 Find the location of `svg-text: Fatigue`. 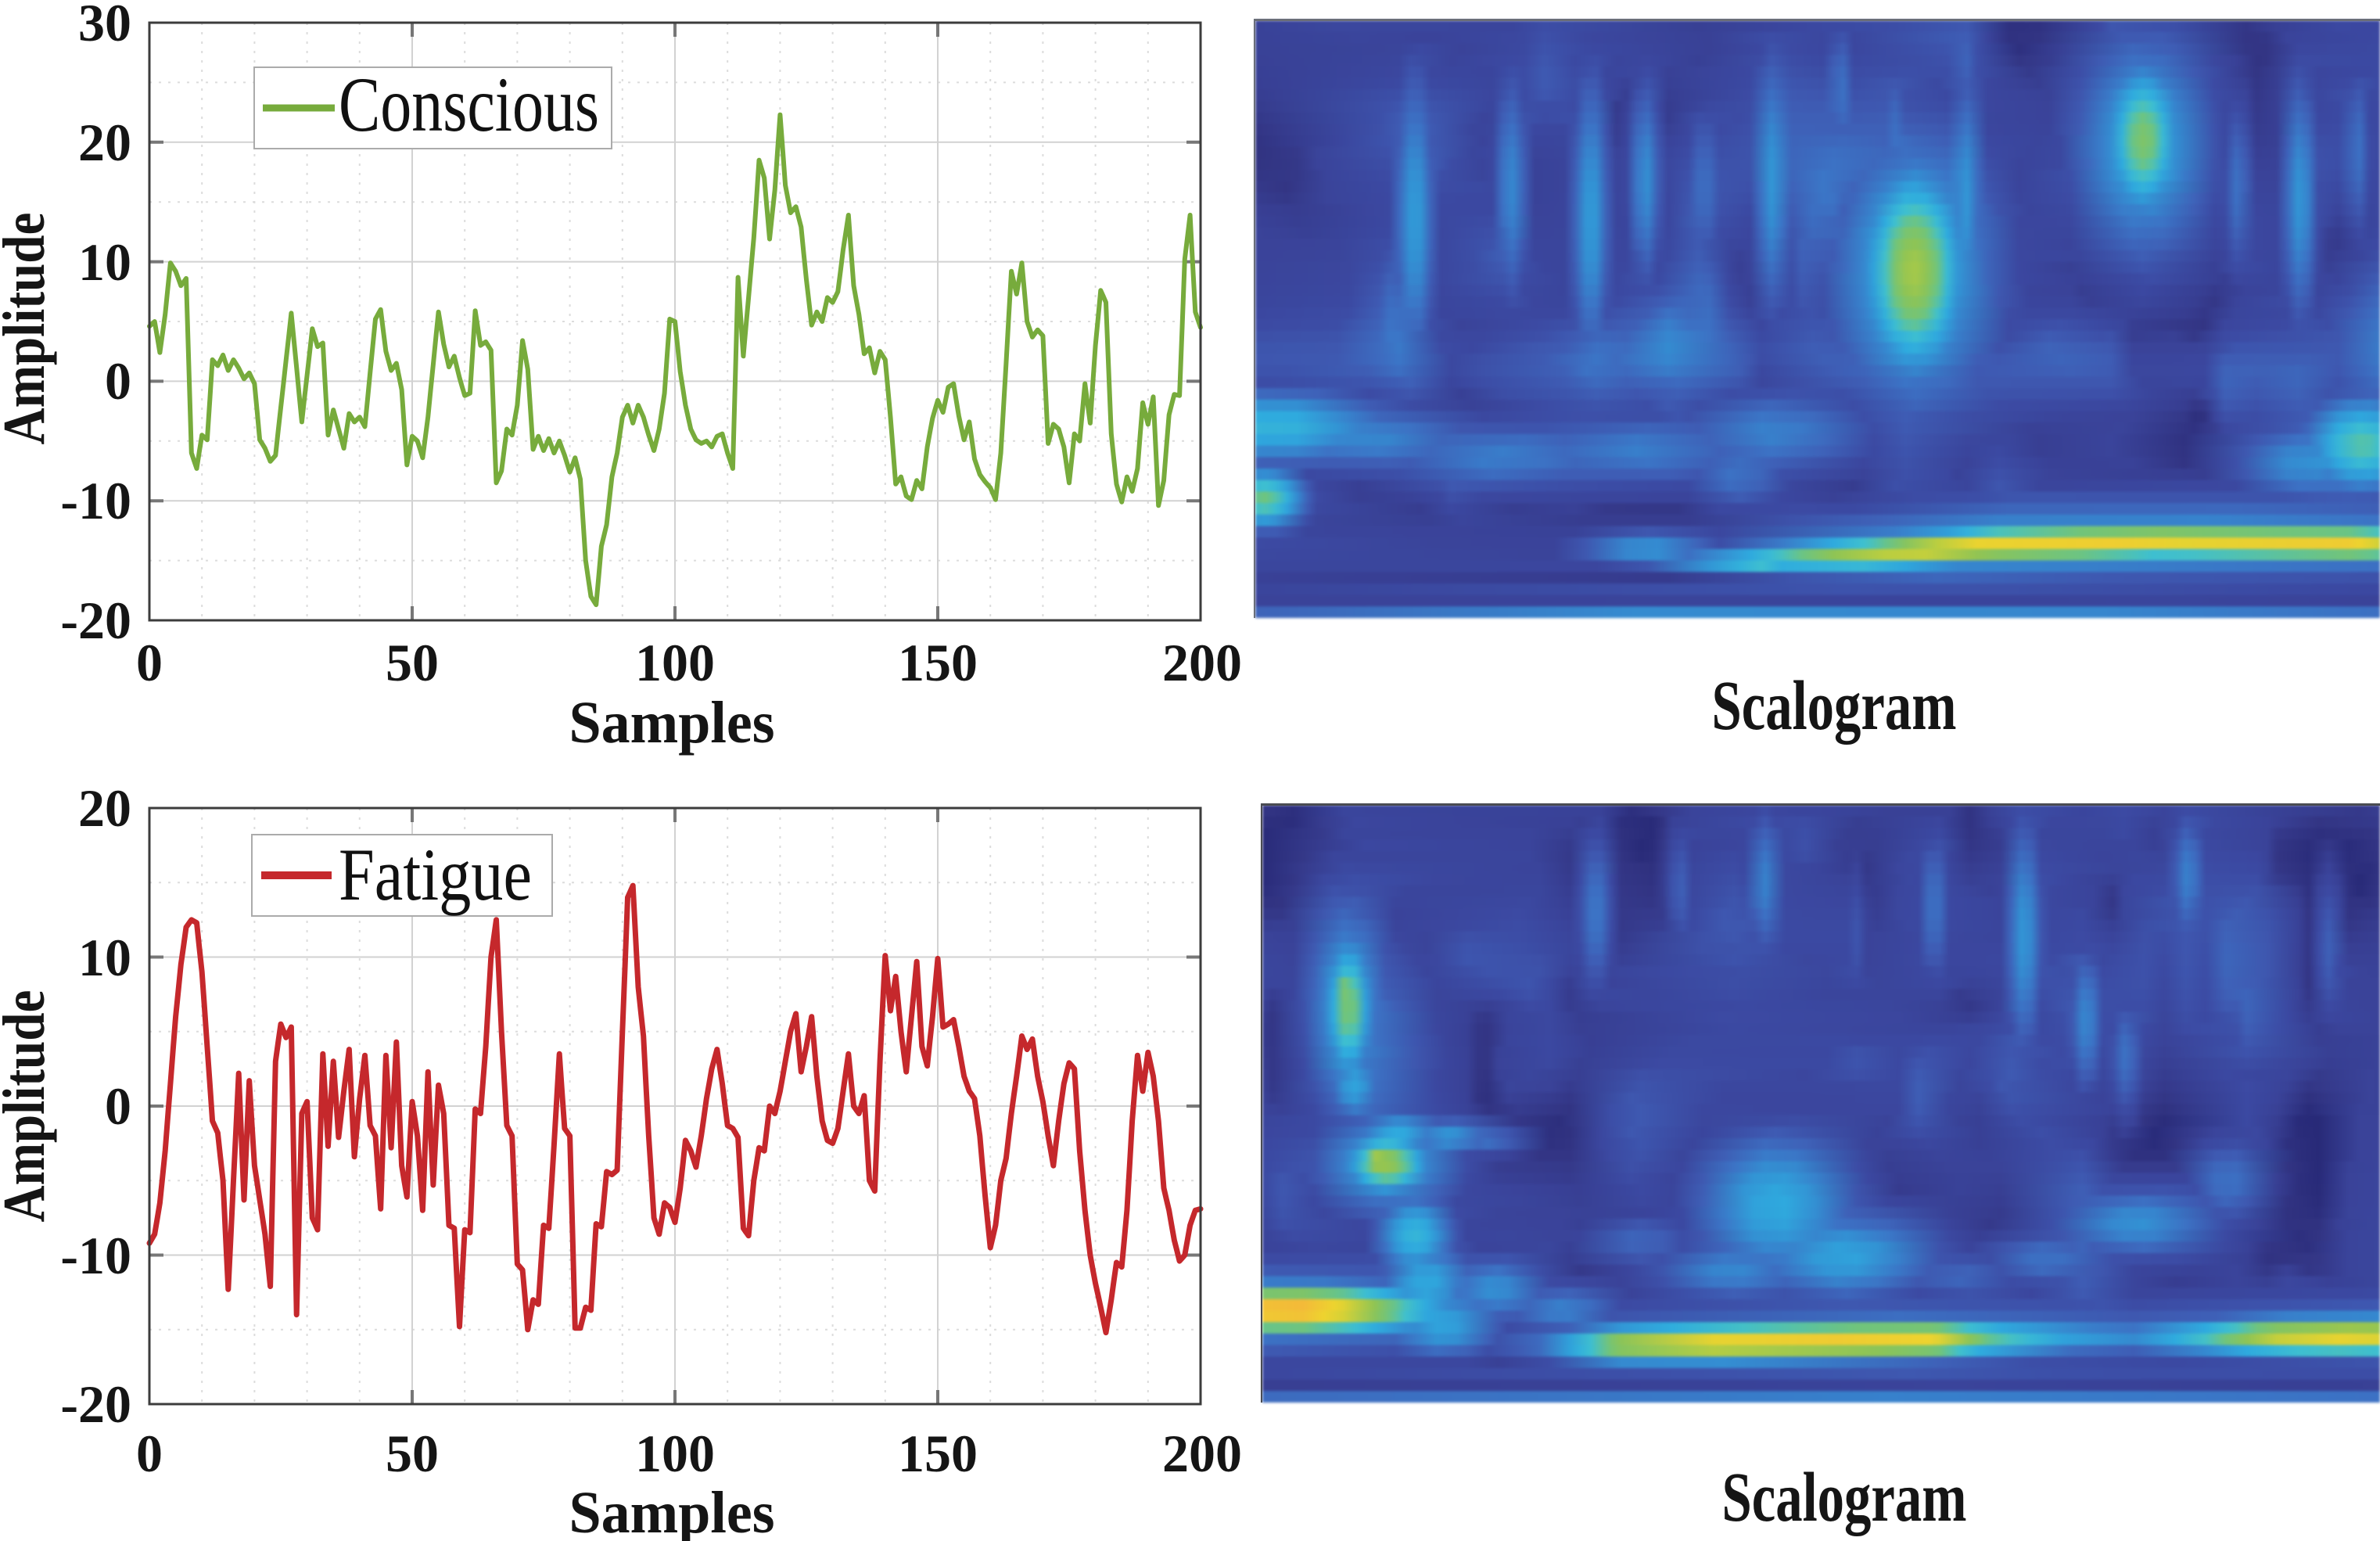

svg-text: Fatigue is located at coordinates (435, 874).